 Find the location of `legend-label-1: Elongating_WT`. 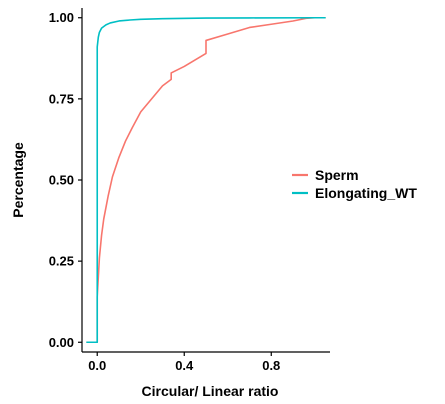

legend-label-1: Elongating_WT is located at coordinates (366, 193).